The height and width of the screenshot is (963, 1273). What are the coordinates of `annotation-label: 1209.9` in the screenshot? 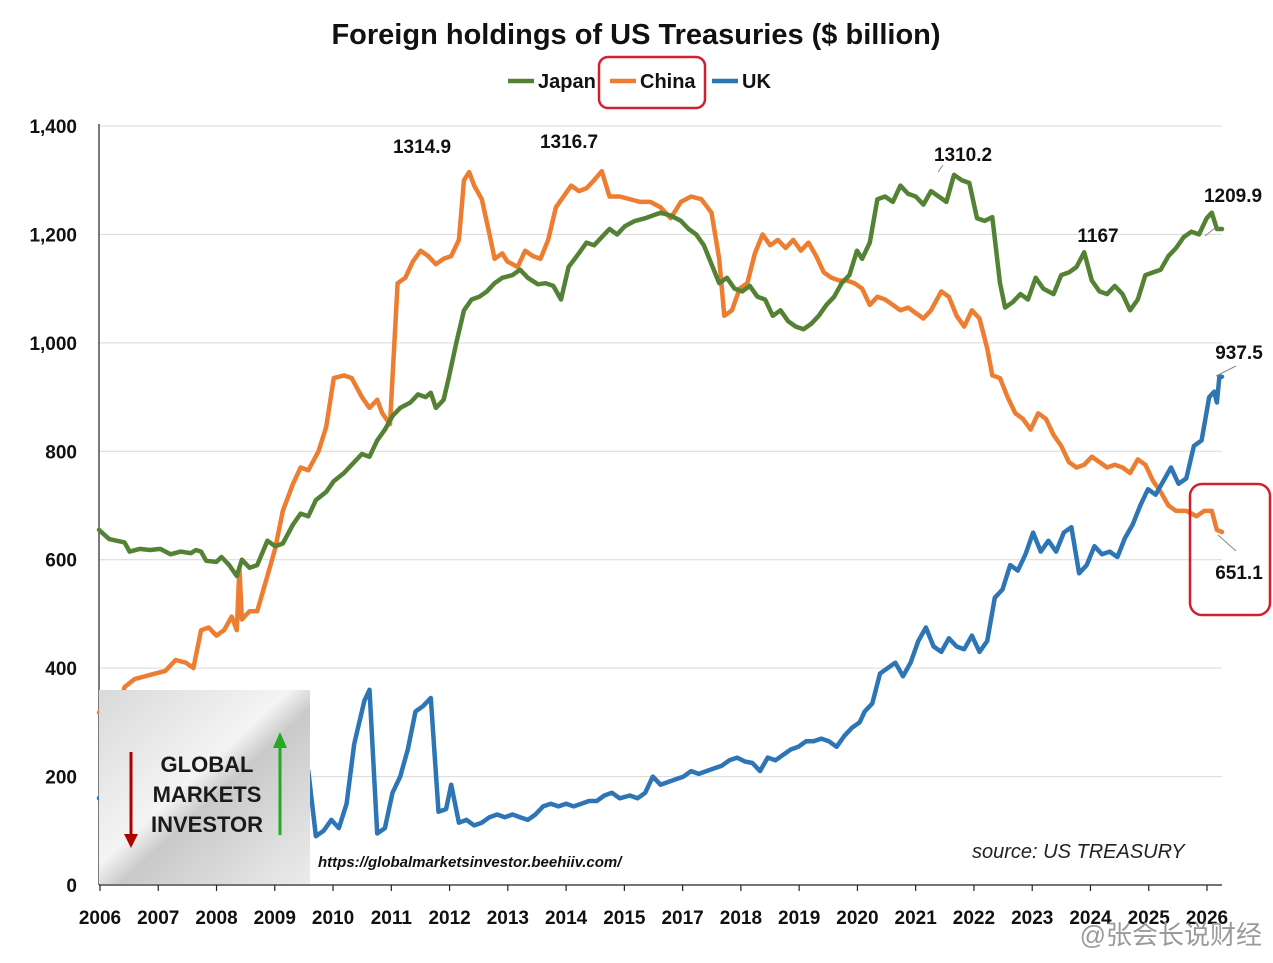 It's located at (1233, 196).